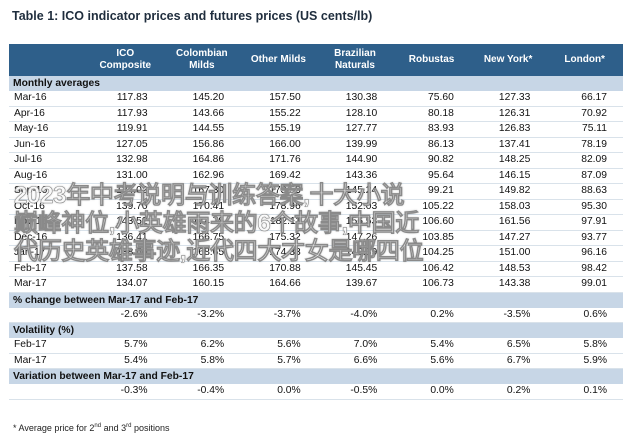 The height and width of the screenshot is (447, 632). Describe the element at coordinates (278, 145) in the screenshot. I see `cell-value: 166.00` at that location.